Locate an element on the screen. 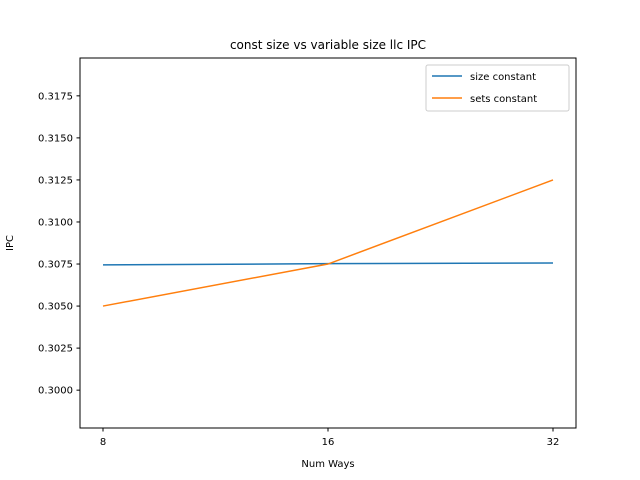 Image resolution: width=640 pixels, height=480 pixels. legend: size constant sets constant is located at coordinates (497, 88).